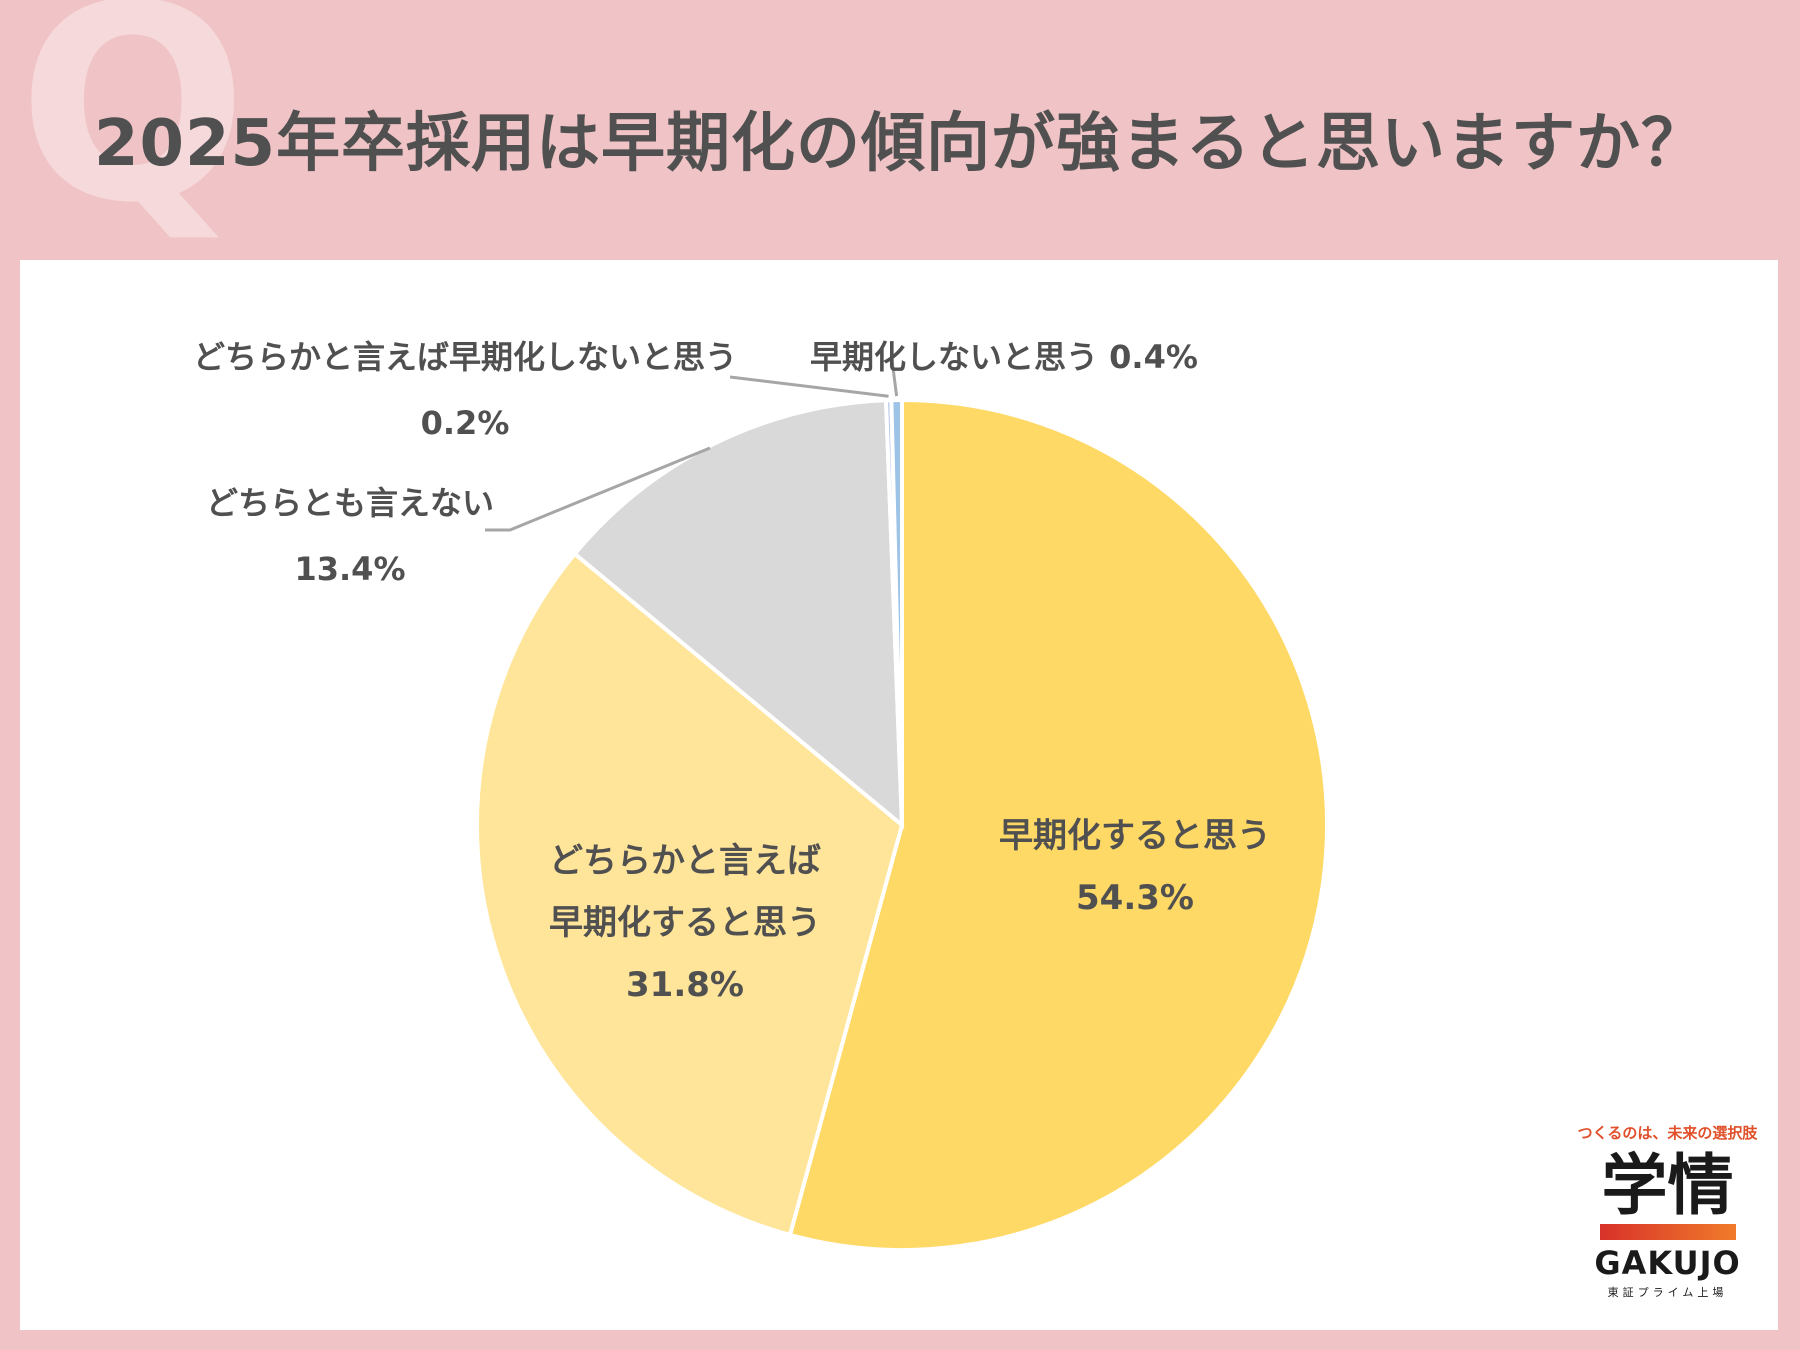 The height and width of the screenshot is (1350, 1800). What do you see at coordinates (900, 144) in the screenshot?
I see `page-title: 2025年卒採用は早期化の傾向が強まると思いますか？` at bounding box center [900, 144].